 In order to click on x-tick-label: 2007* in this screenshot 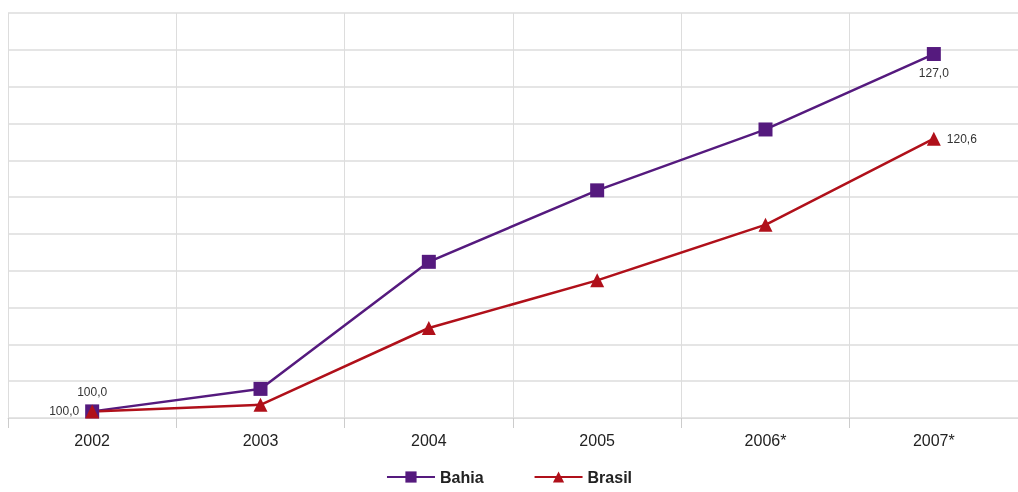, I will do `click(933, 440)`.